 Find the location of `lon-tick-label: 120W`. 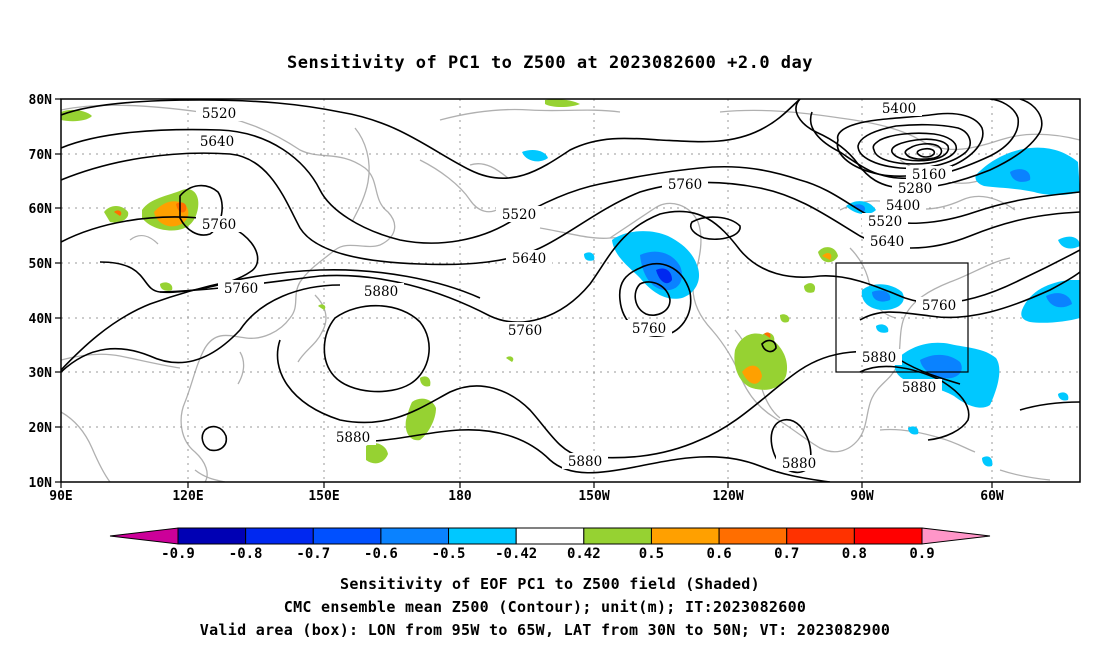

lon-tick-label: 120W is located at coordinates (727, 496).